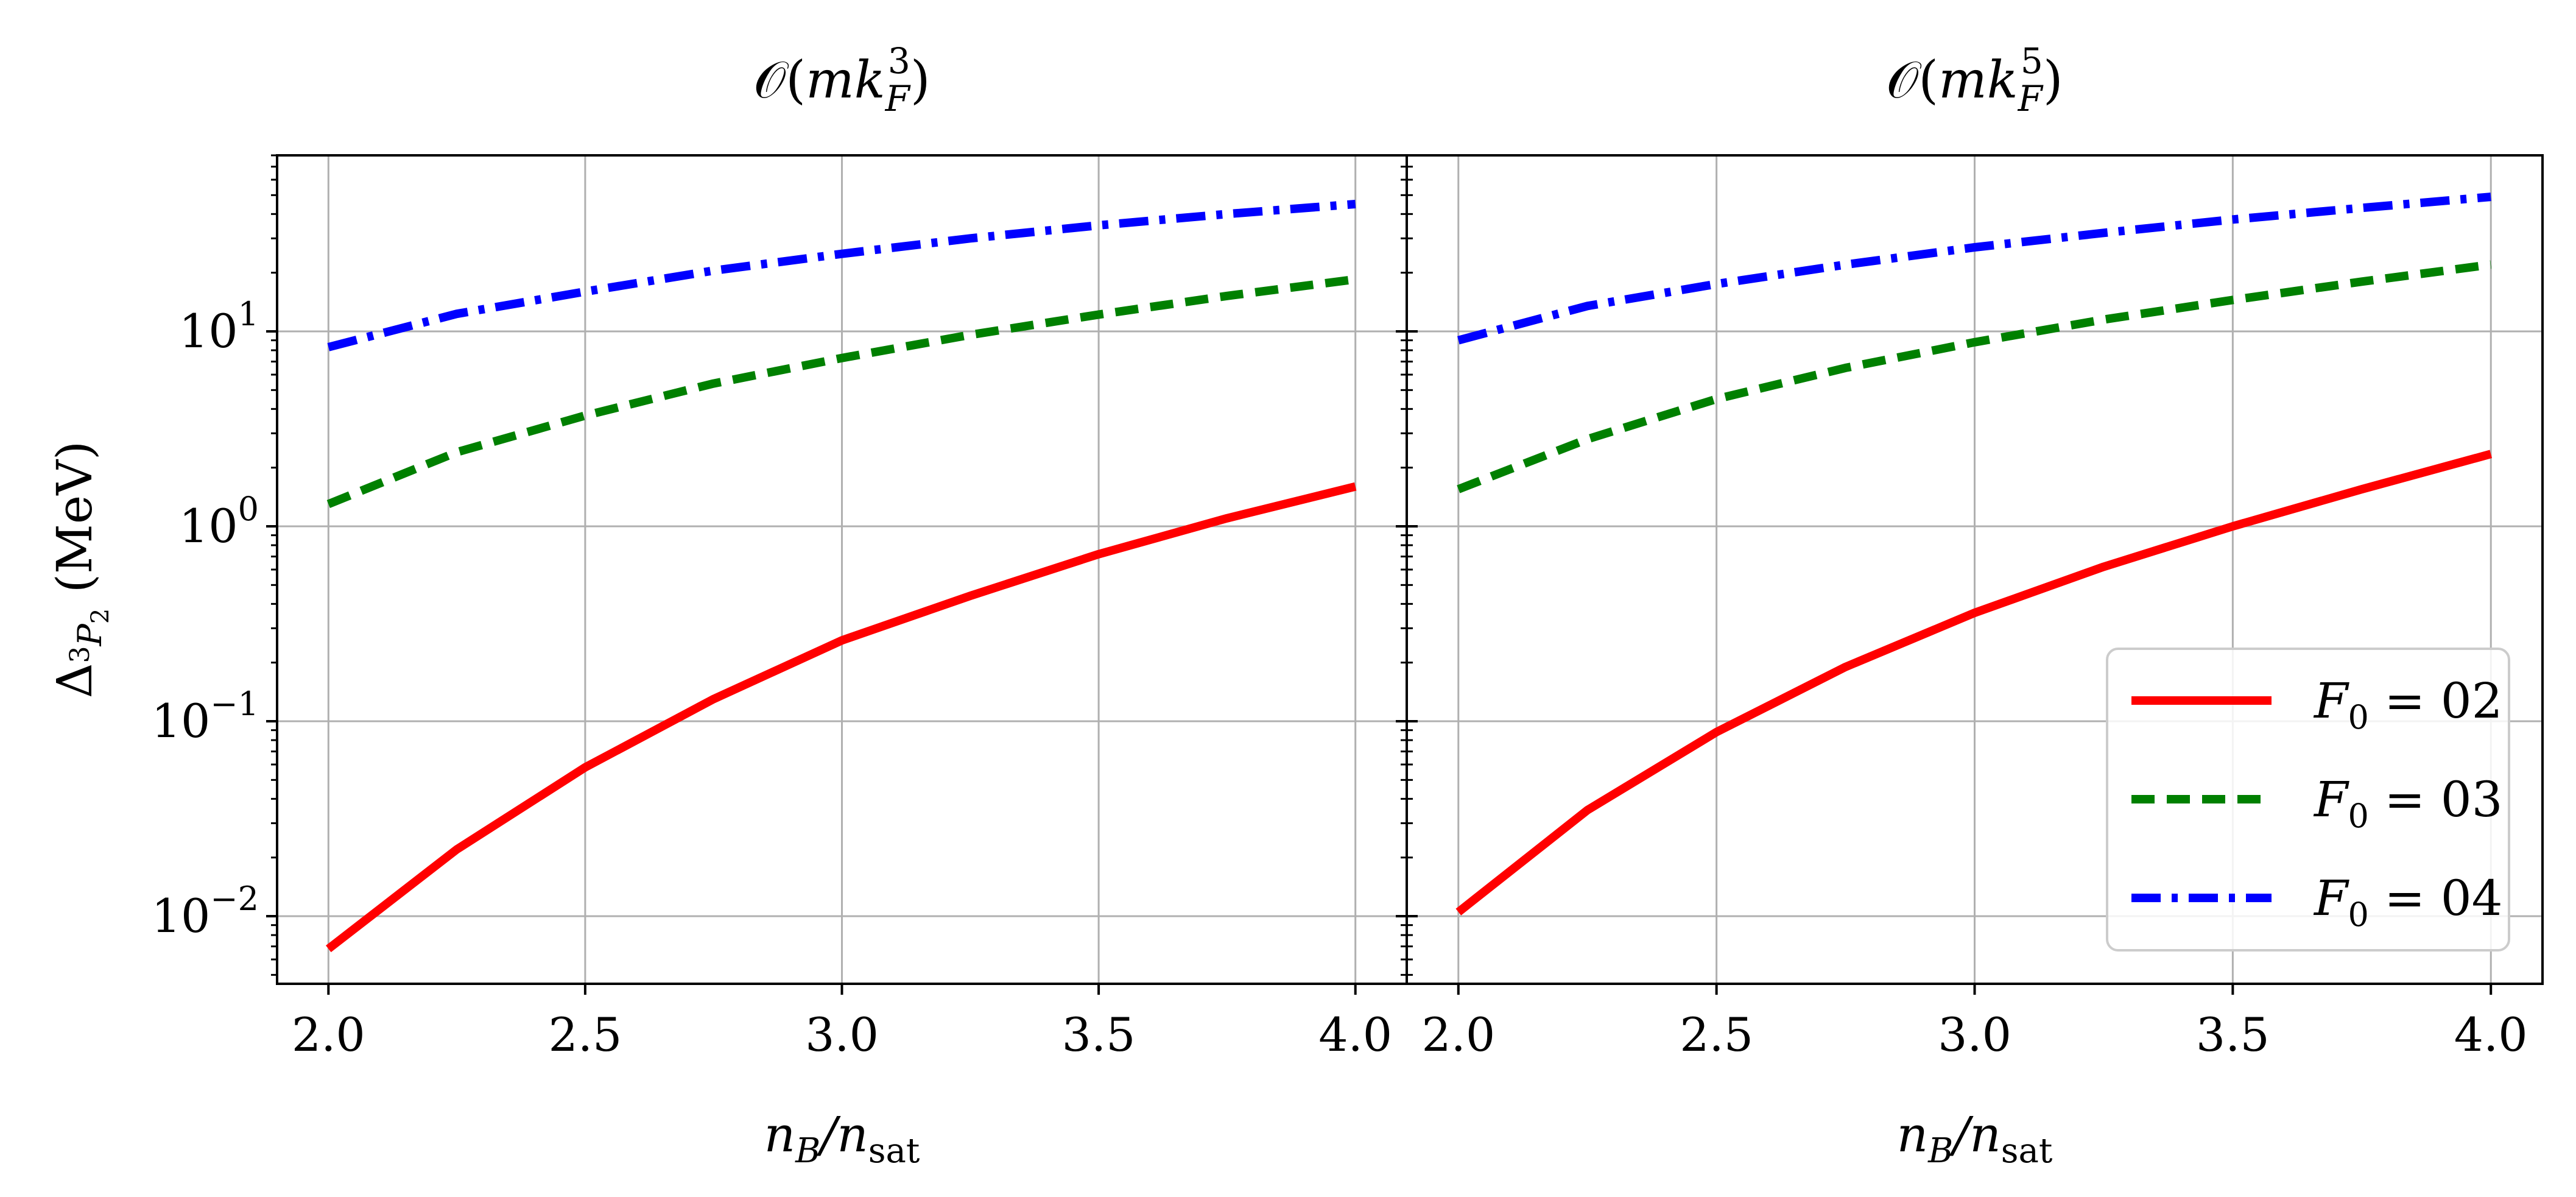  I want to click on legend-box, so click(2308, 800).